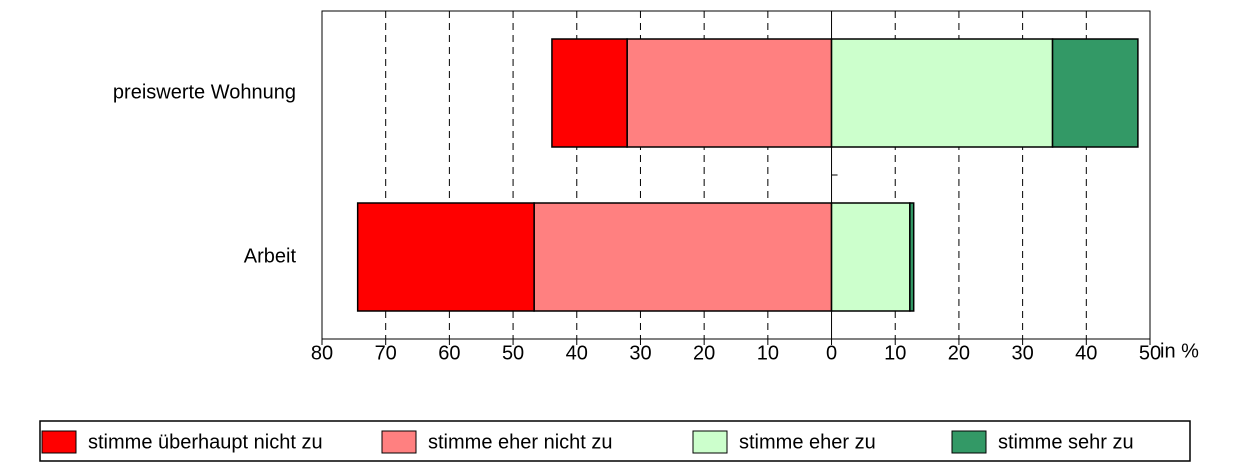  I want to click on x-tick-label: 70, so click(386, 353).